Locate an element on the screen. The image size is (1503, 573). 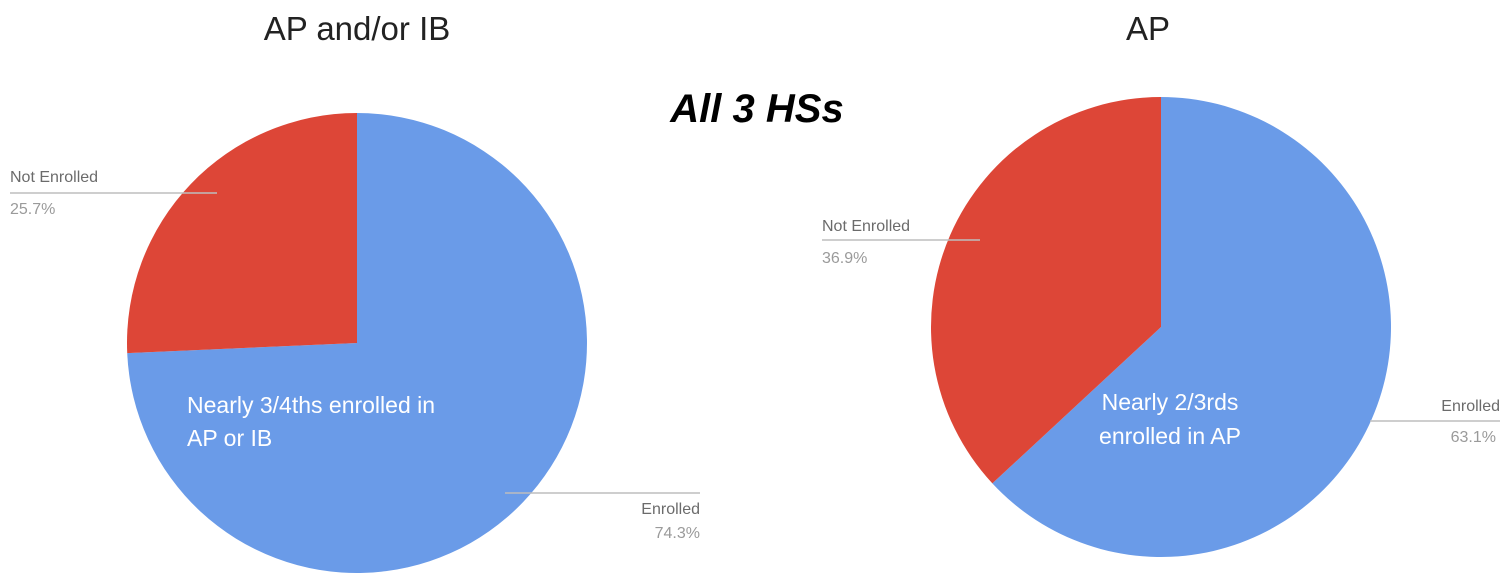
annotation-line-2: AP or IB is located at coordinates (229, 438).